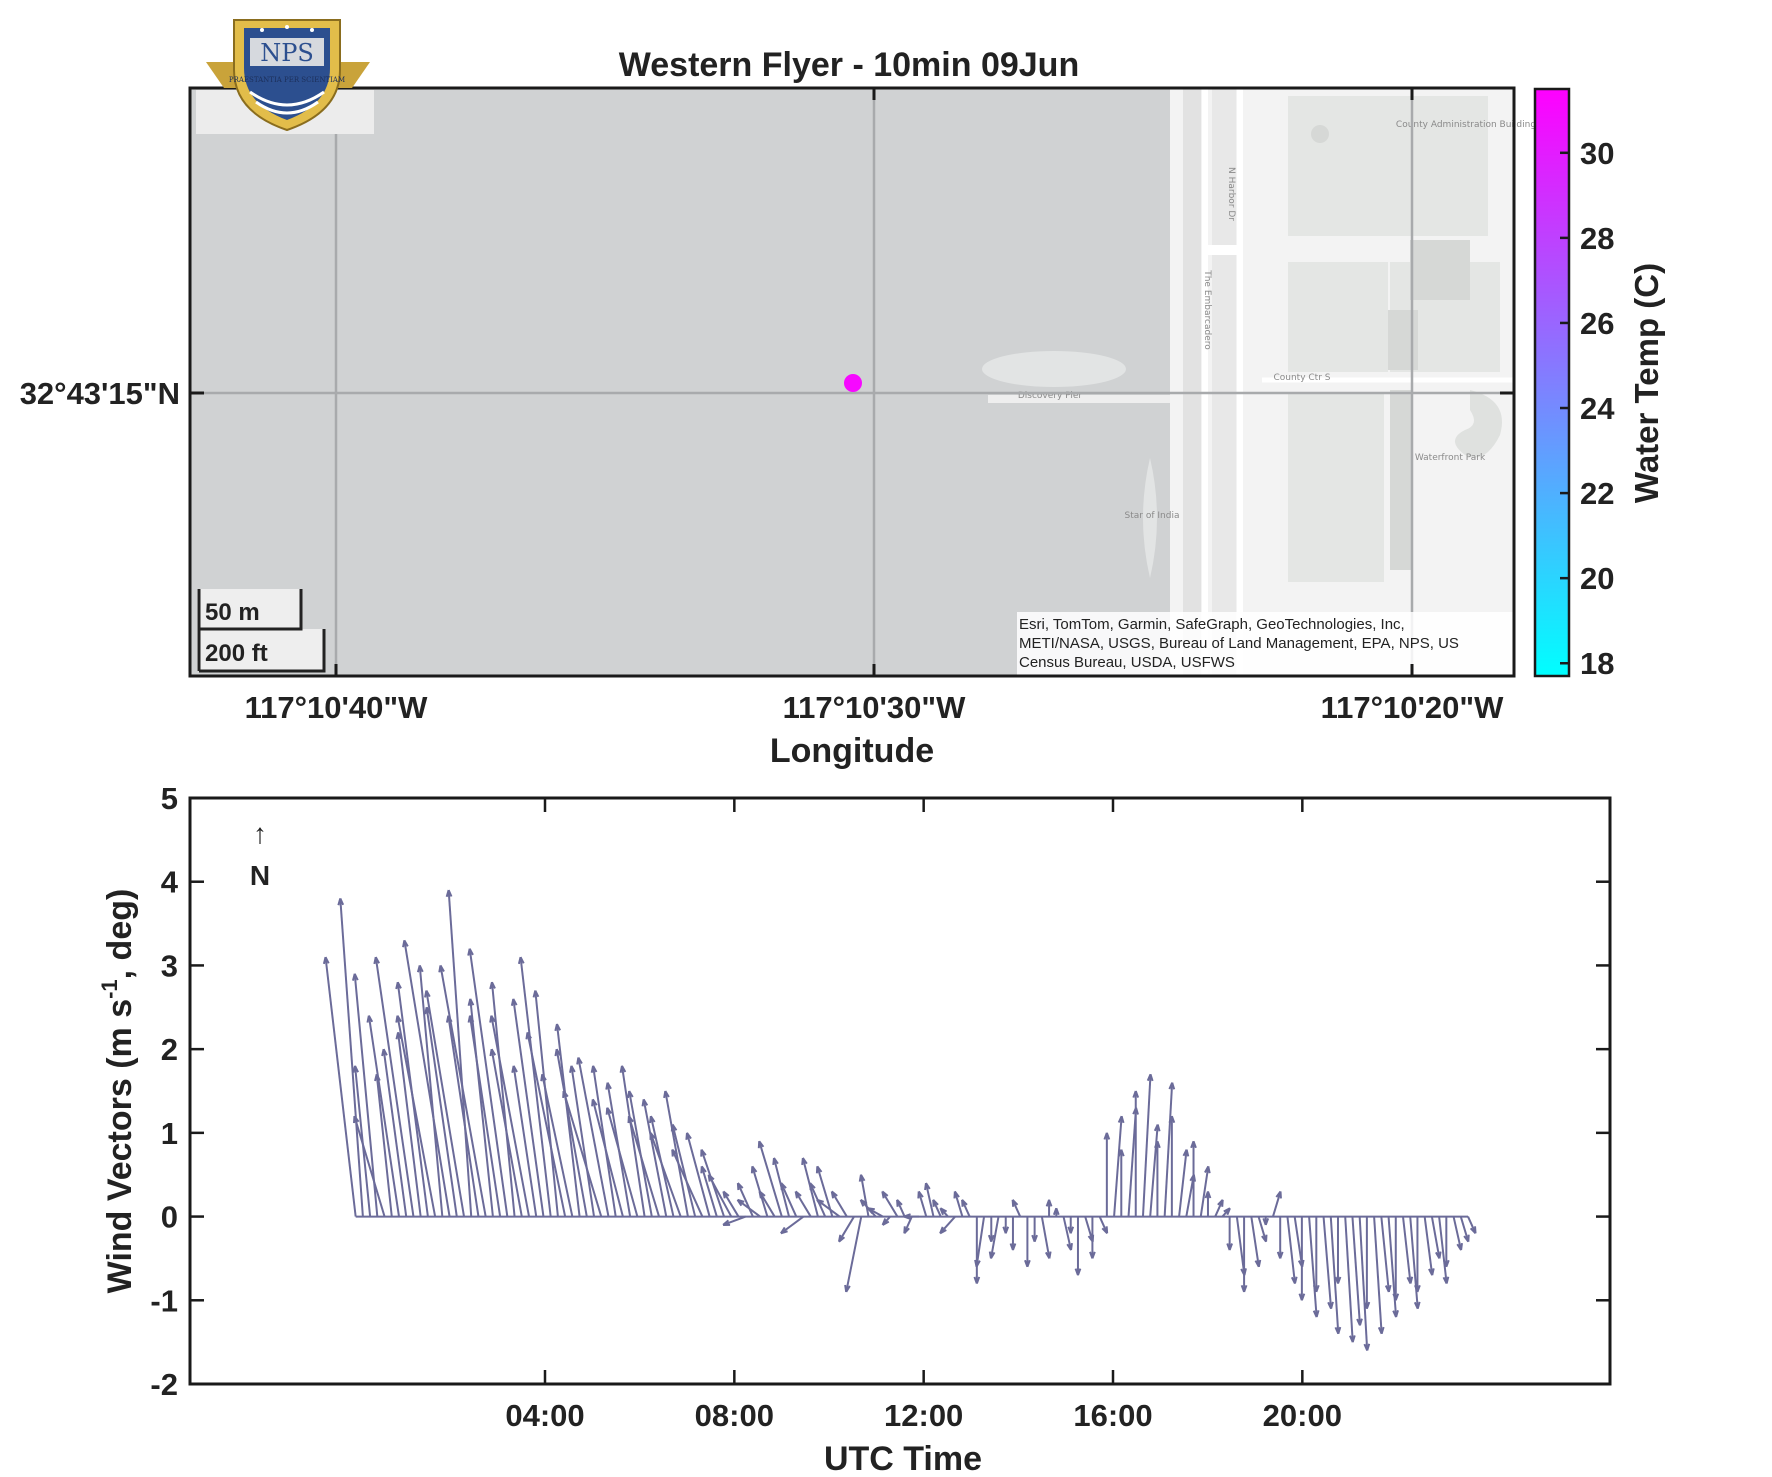 The image size is (1772, 1477). What do you see at coordinates (169, 1049) in the screenshot?
I see `wind-y-tick-label: 2` at bounding box center [169, 1049].